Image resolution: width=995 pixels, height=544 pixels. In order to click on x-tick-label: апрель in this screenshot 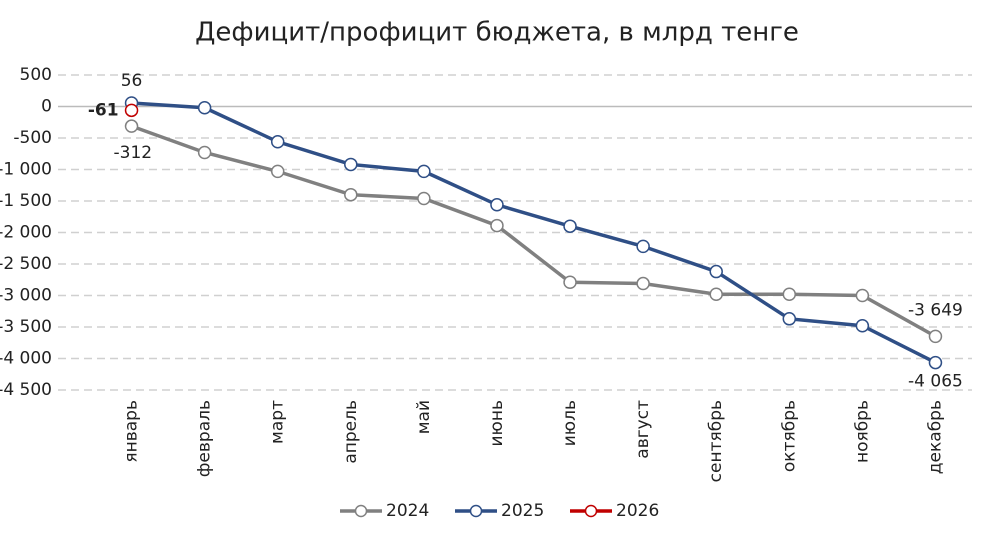, I will do `click(351, 432)`.